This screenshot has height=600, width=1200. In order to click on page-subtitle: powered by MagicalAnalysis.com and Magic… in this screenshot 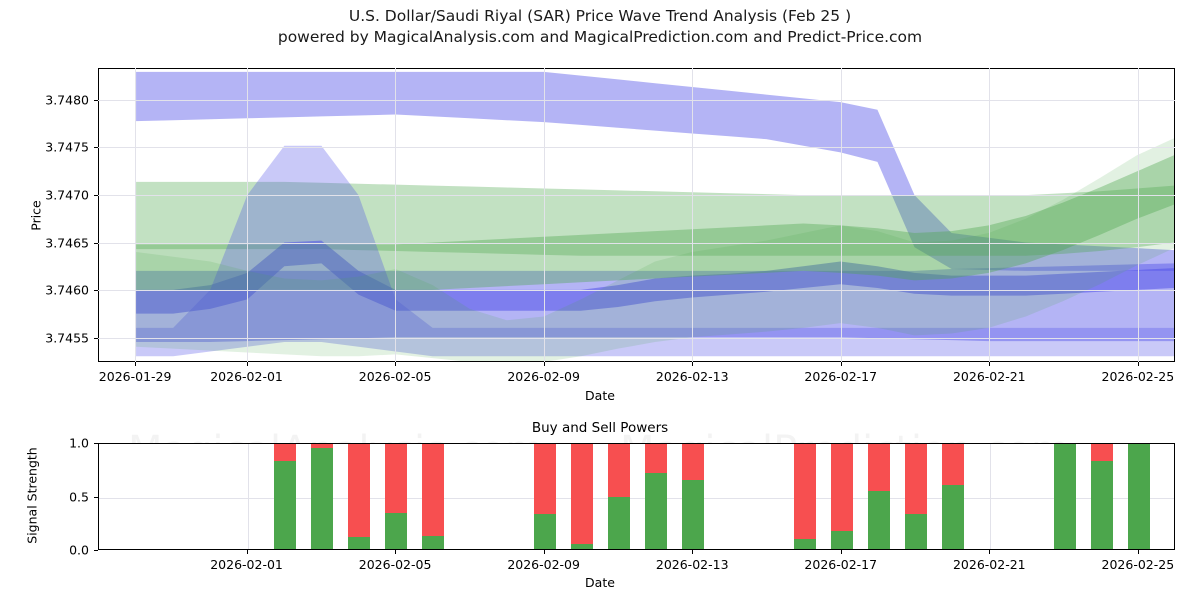, I will do `click(600, 37)`.